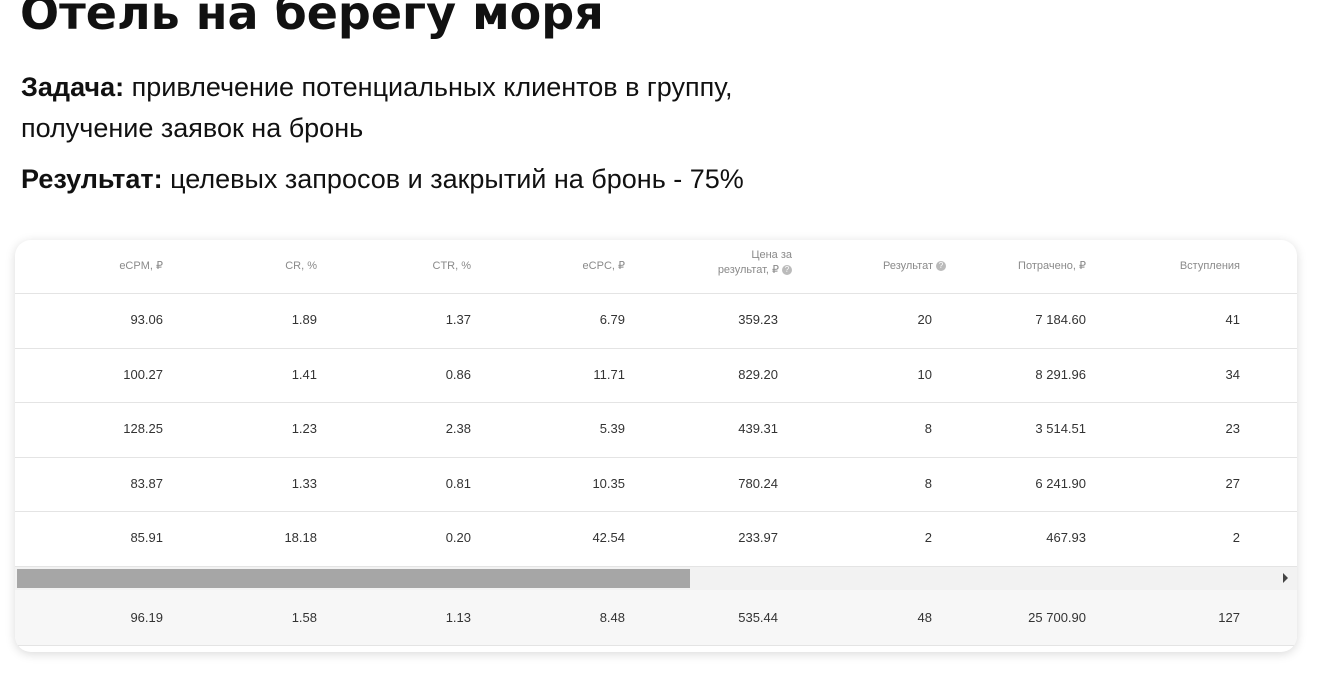 The height and width of the screenshot is (683, 1341). I want to click on column-header: eCPC, ₽, so click(603, 266).